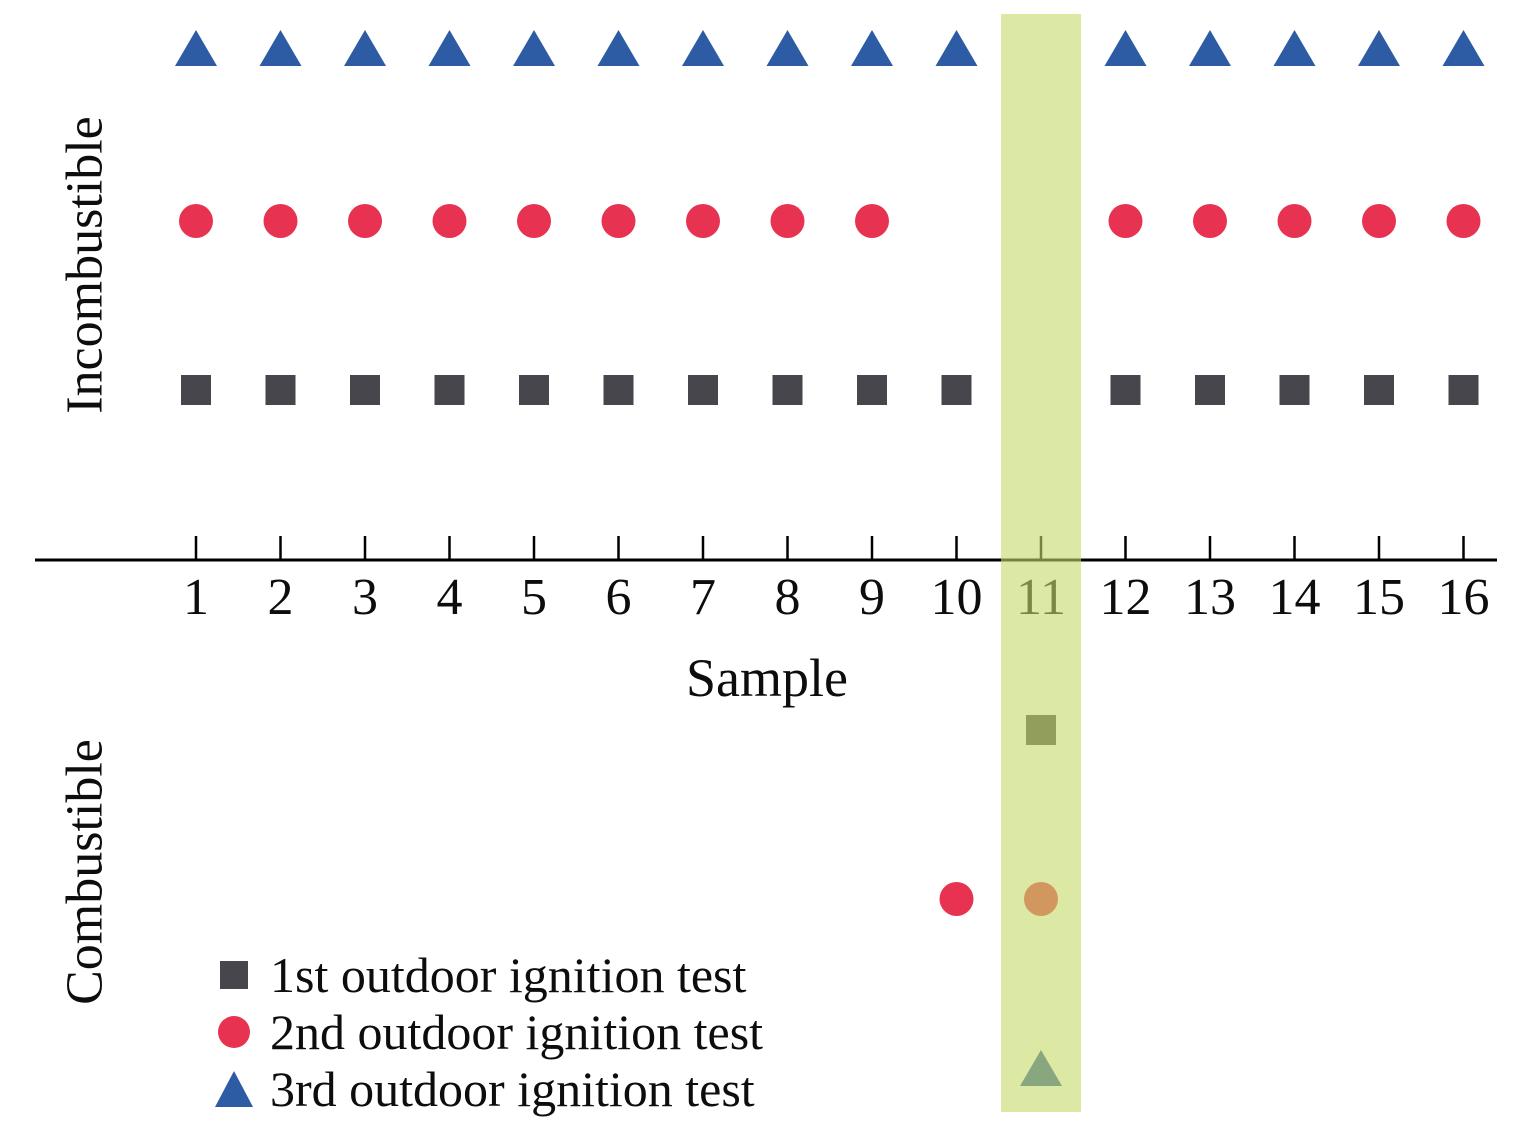 The width and height of the screenshot is (1535, 1140). What do you see at coordinates (703, 597) in the screenshot?
I see `x-tick-label: 7` at bounding box center [703, 597].